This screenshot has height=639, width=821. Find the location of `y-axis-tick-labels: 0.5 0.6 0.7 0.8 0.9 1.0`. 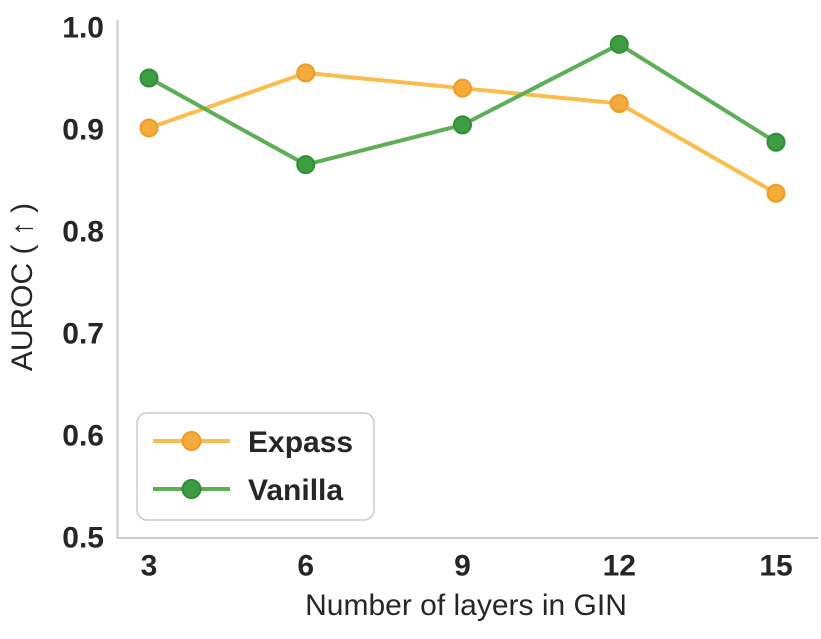

y-axis-tick-labels: 0.5 0.6 0.7 0.8 0.9 1.0 is located at coordinates (83, 283).